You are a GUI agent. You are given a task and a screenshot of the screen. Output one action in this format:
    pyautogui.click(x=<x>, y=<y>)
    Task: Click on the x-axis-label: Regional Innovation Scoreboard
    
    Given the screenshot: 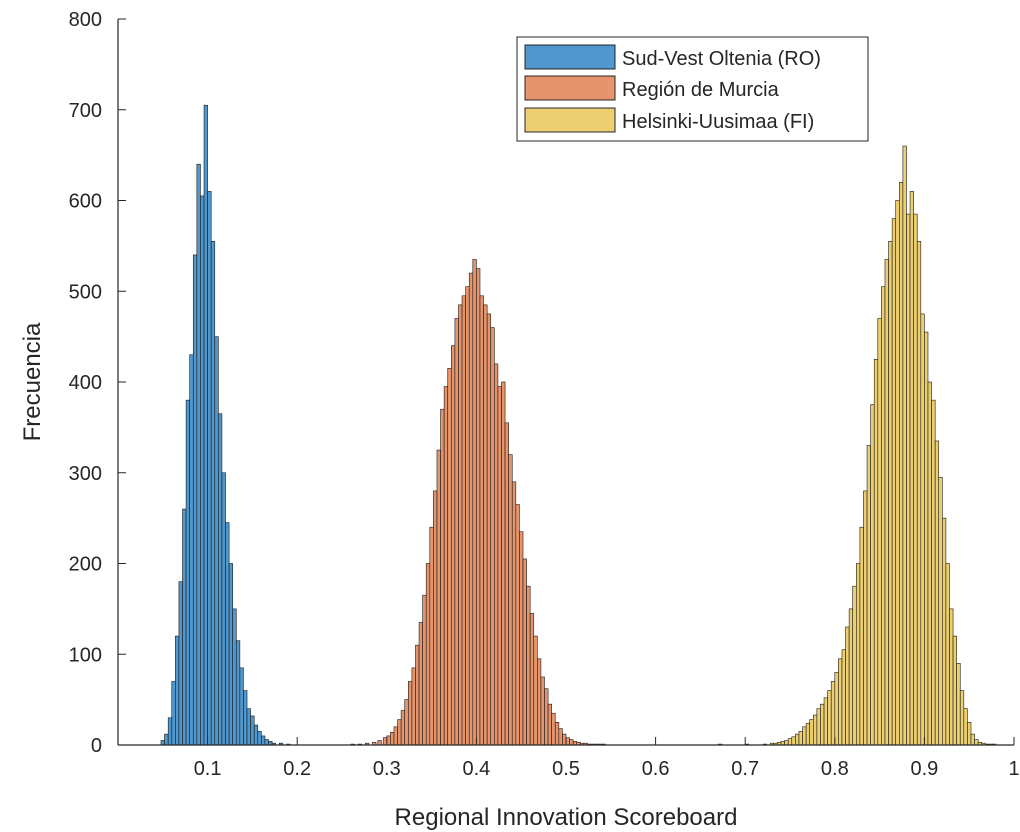 What is the action you would take?
    pyautogui.click(x=566, y=817)
    